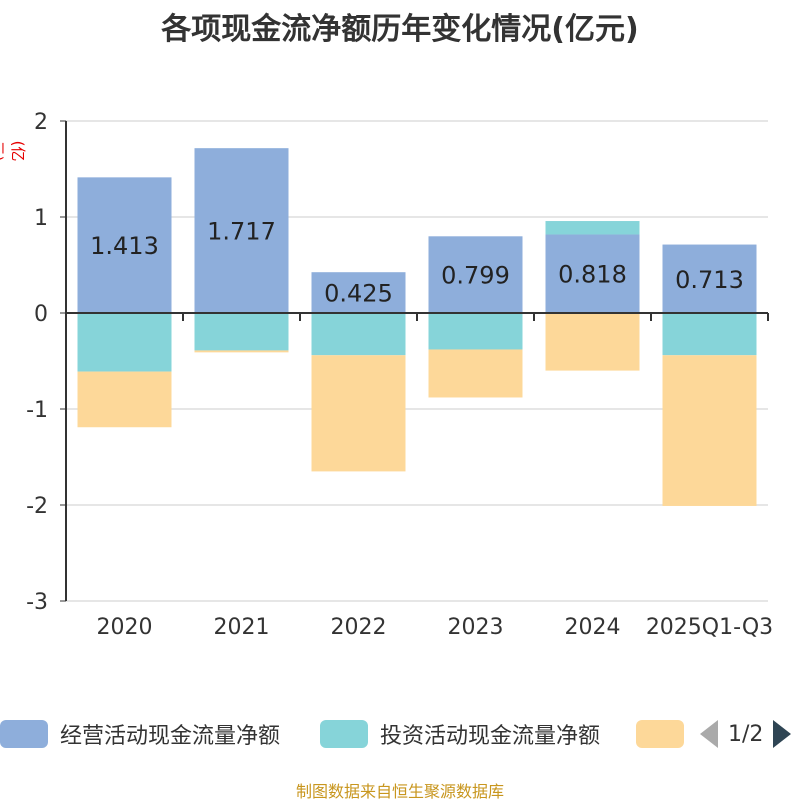  Describe the element at coordinates (24, 734) in the screenshot. I see `legend-swatch-operating` at that location.